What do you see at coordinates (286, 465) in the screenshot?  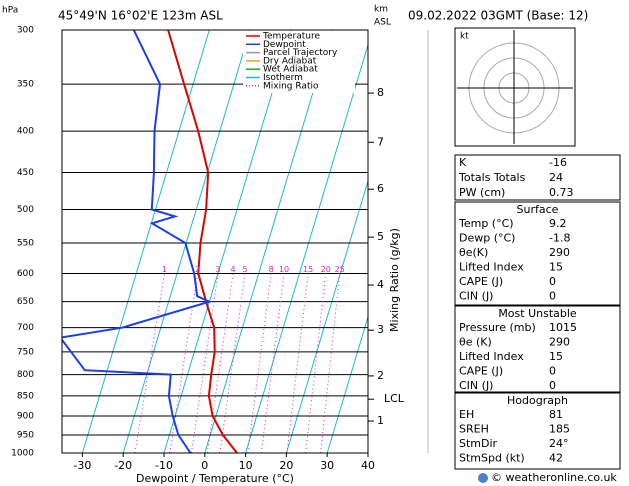 I see `x-tick-label: 20` at bounding box center [286, 465].